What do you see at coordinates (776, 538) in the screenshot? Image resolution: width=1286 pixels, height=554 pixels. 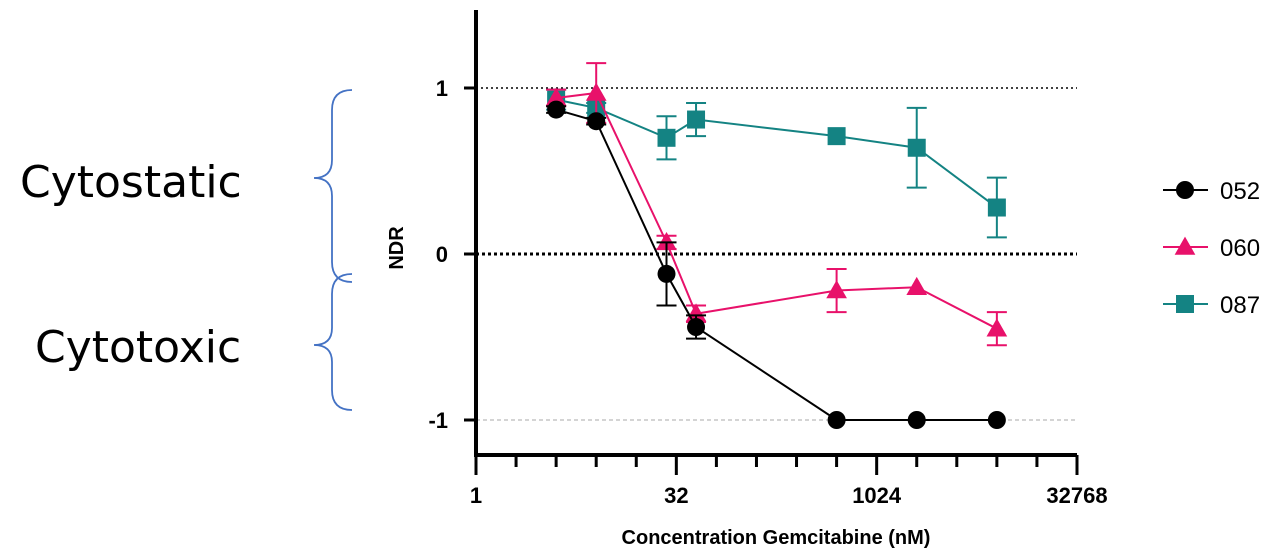 I see `x-axis-title: Concentration Gemcitabine (nM)` at bounding box center [776, 538].